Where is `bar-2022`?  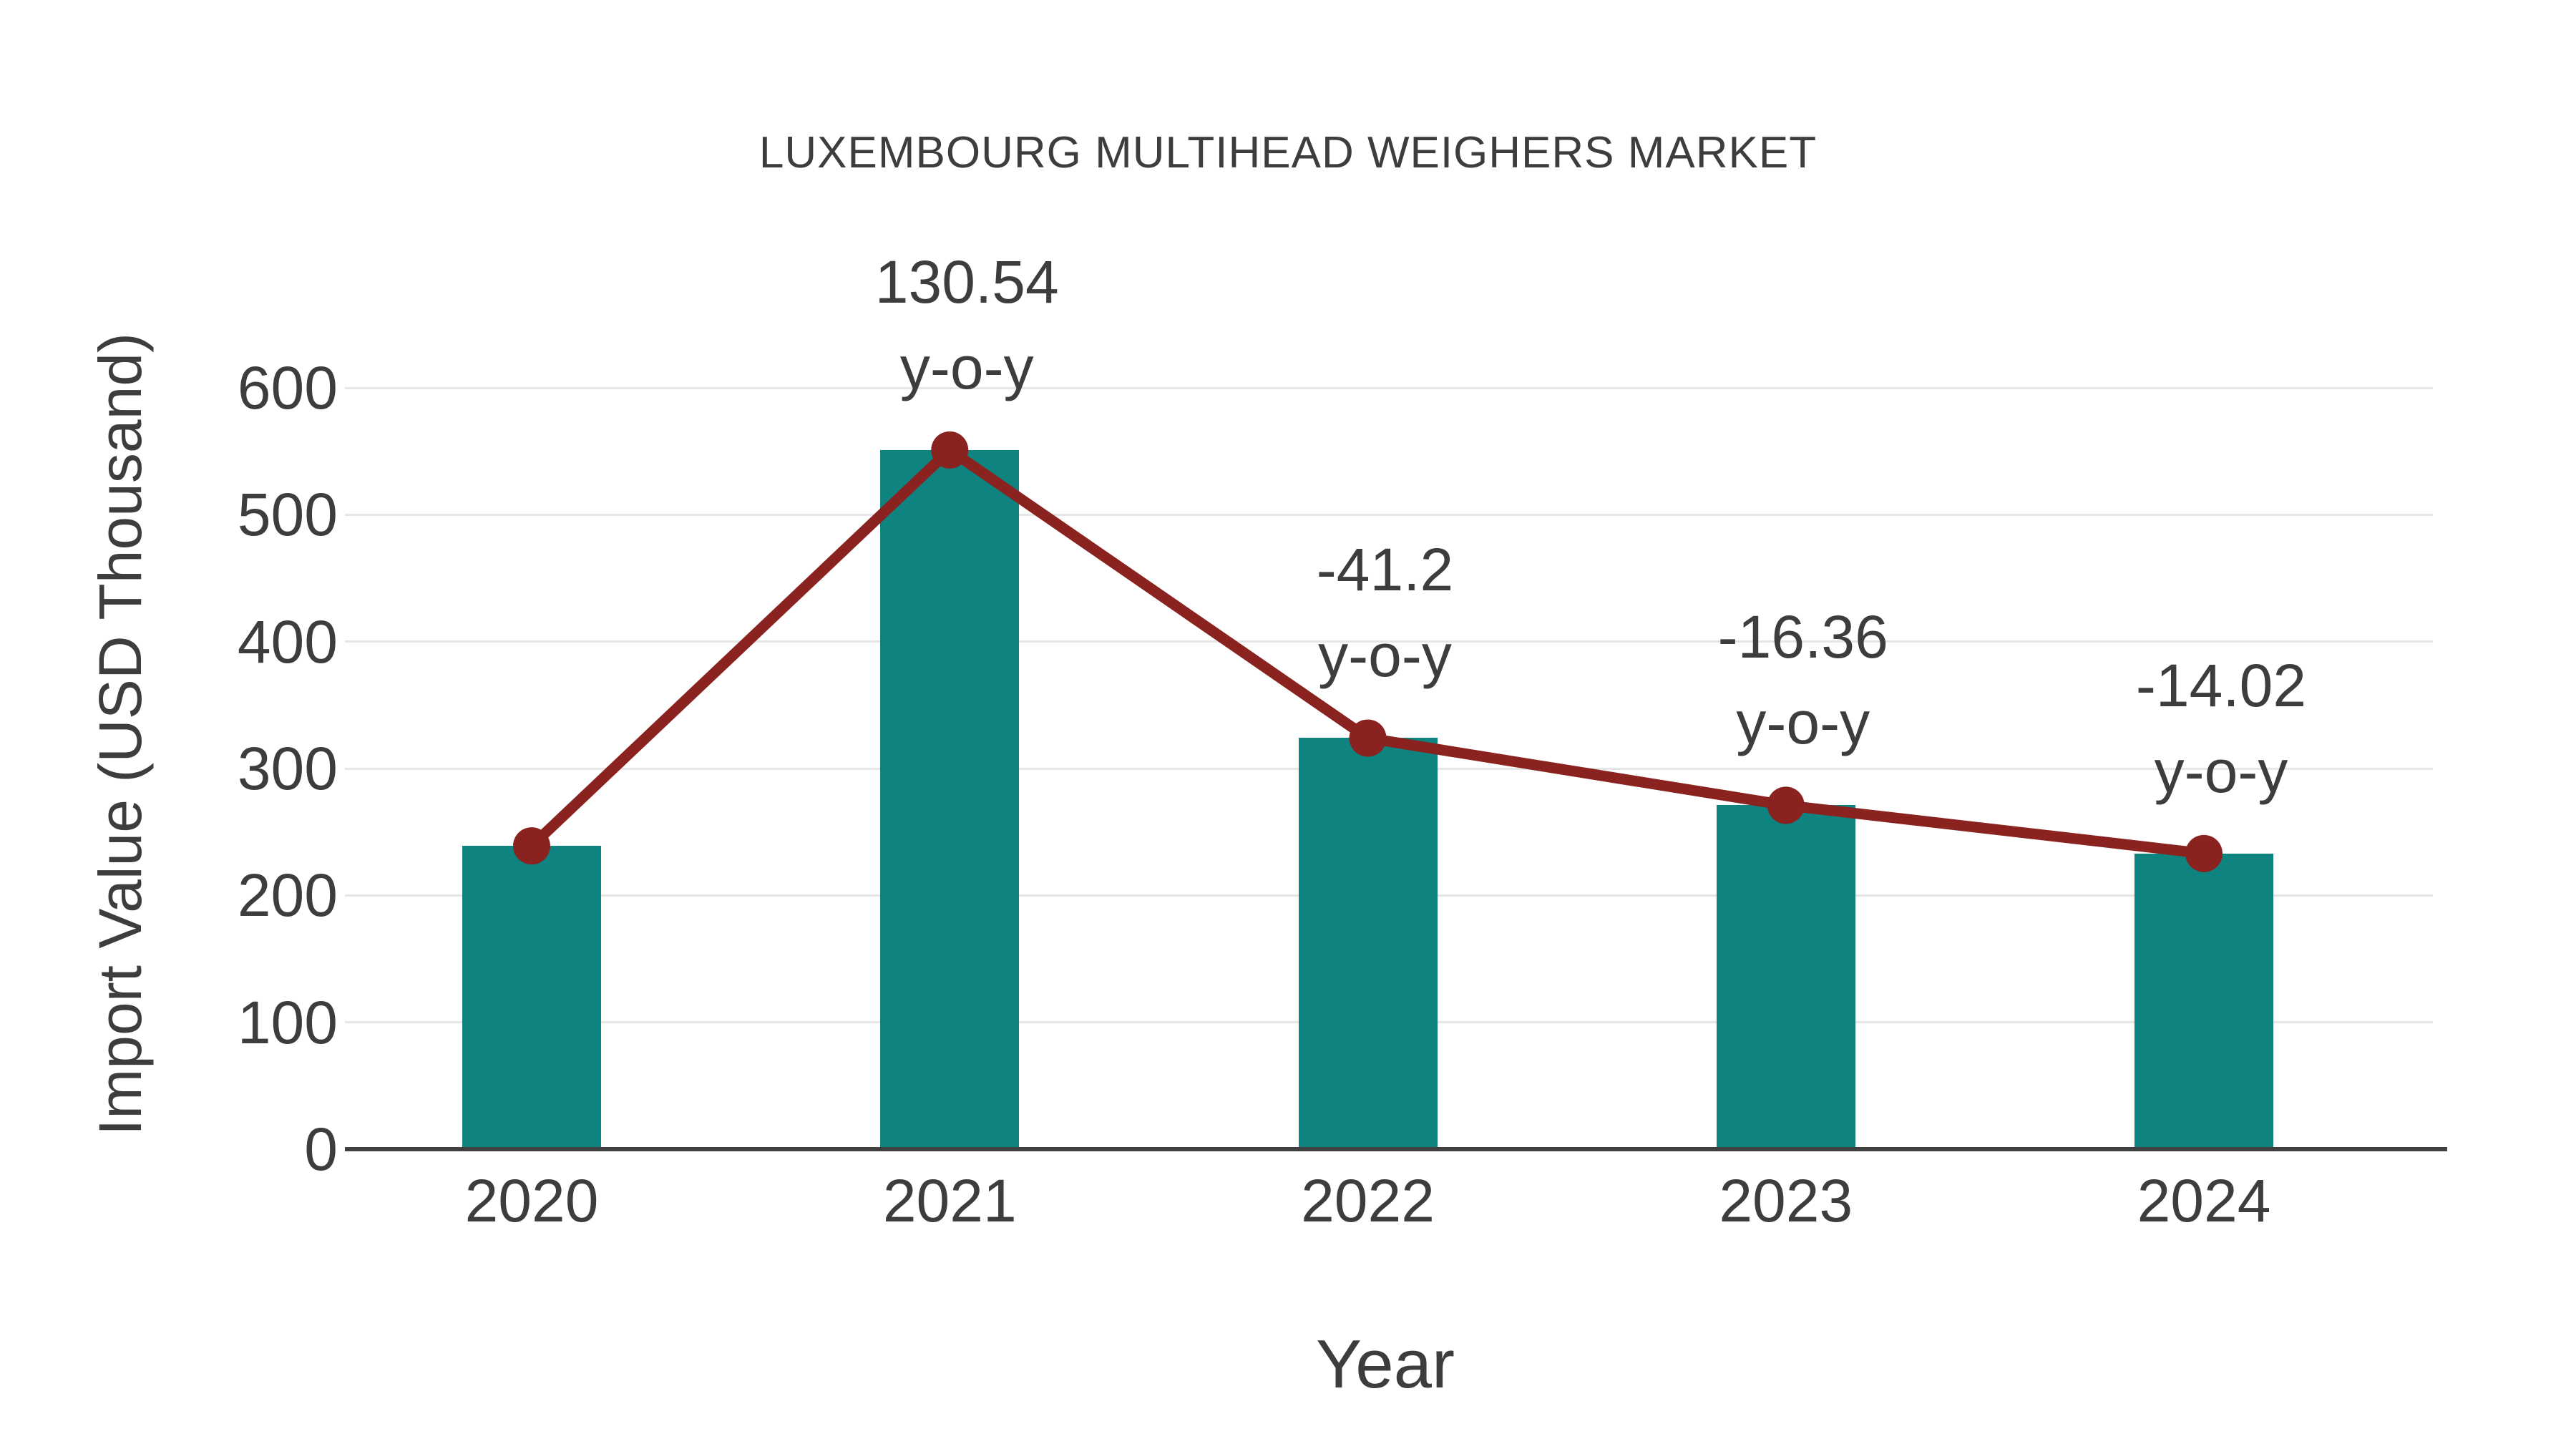
bar-2022 is located at coordinates (1368, 943).